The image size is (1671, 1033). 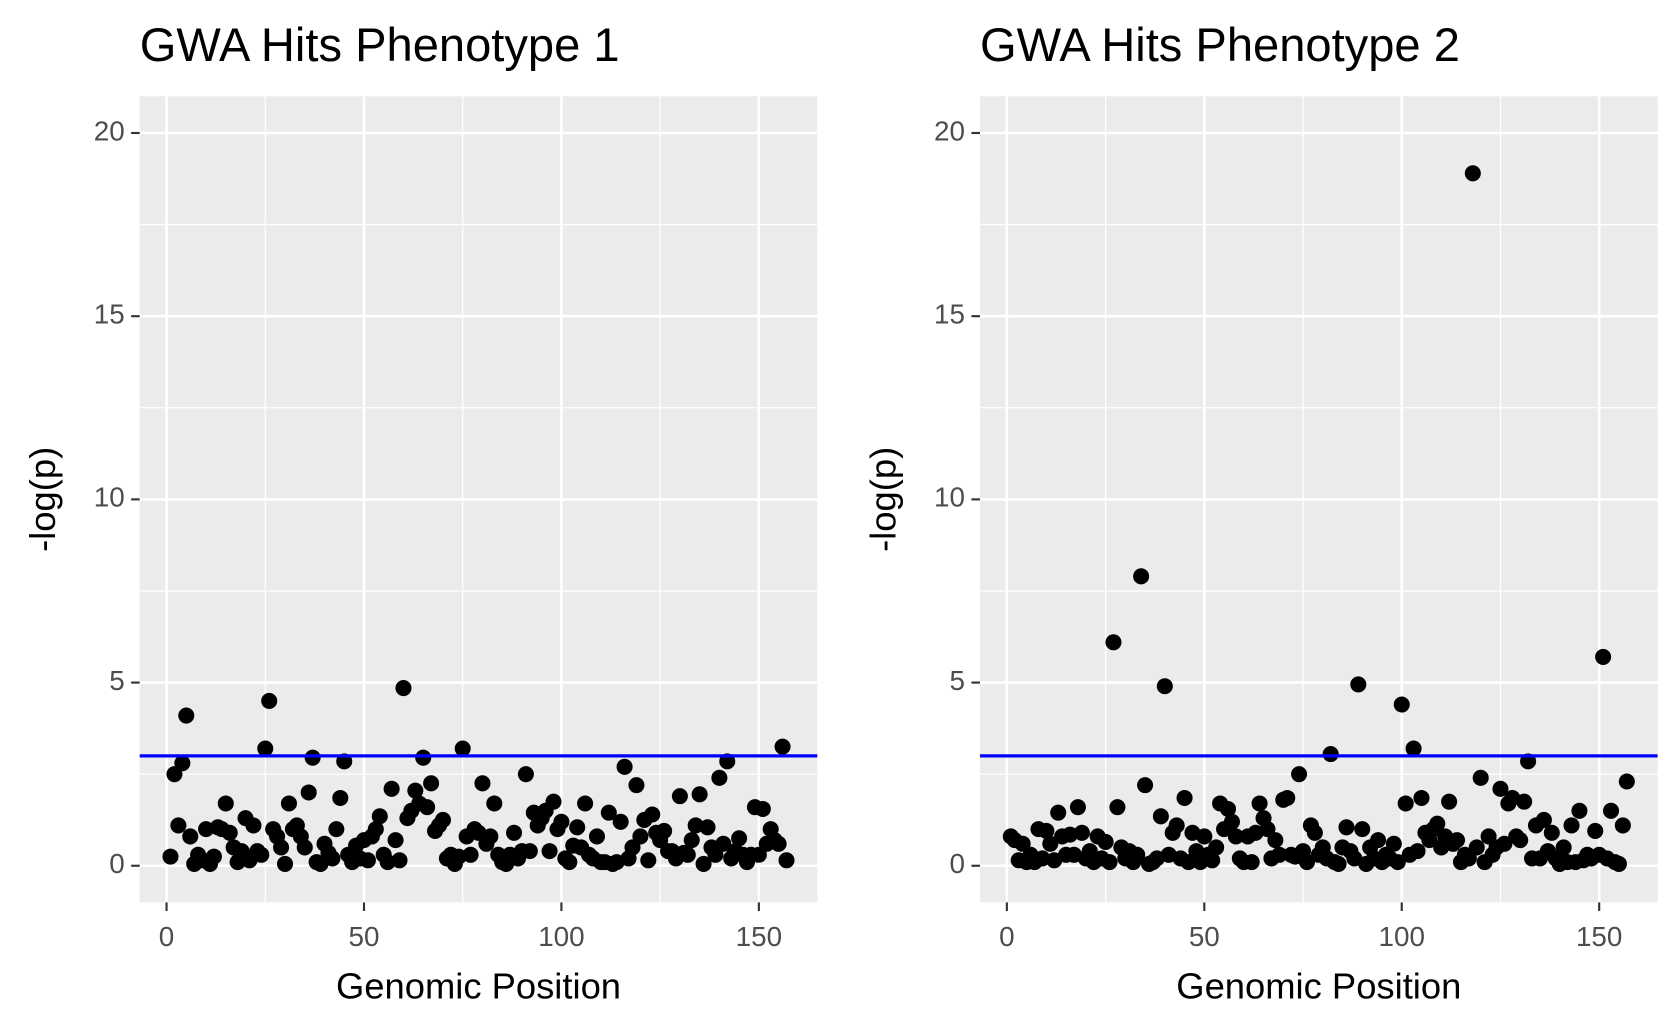 I want to click on x-tick-label: 0, so click(x=1006, y=936).